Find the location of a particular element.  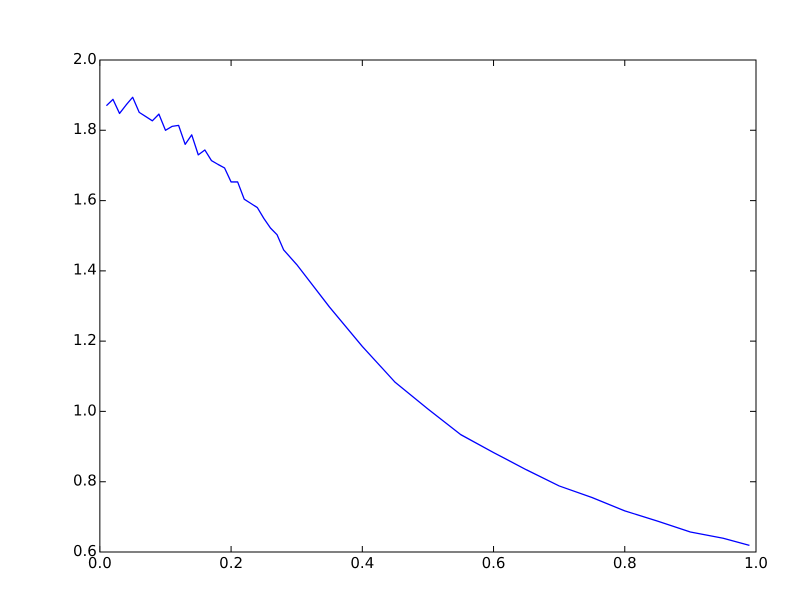

y-tick-label: 1.4 is located at coordinates (84, 269).